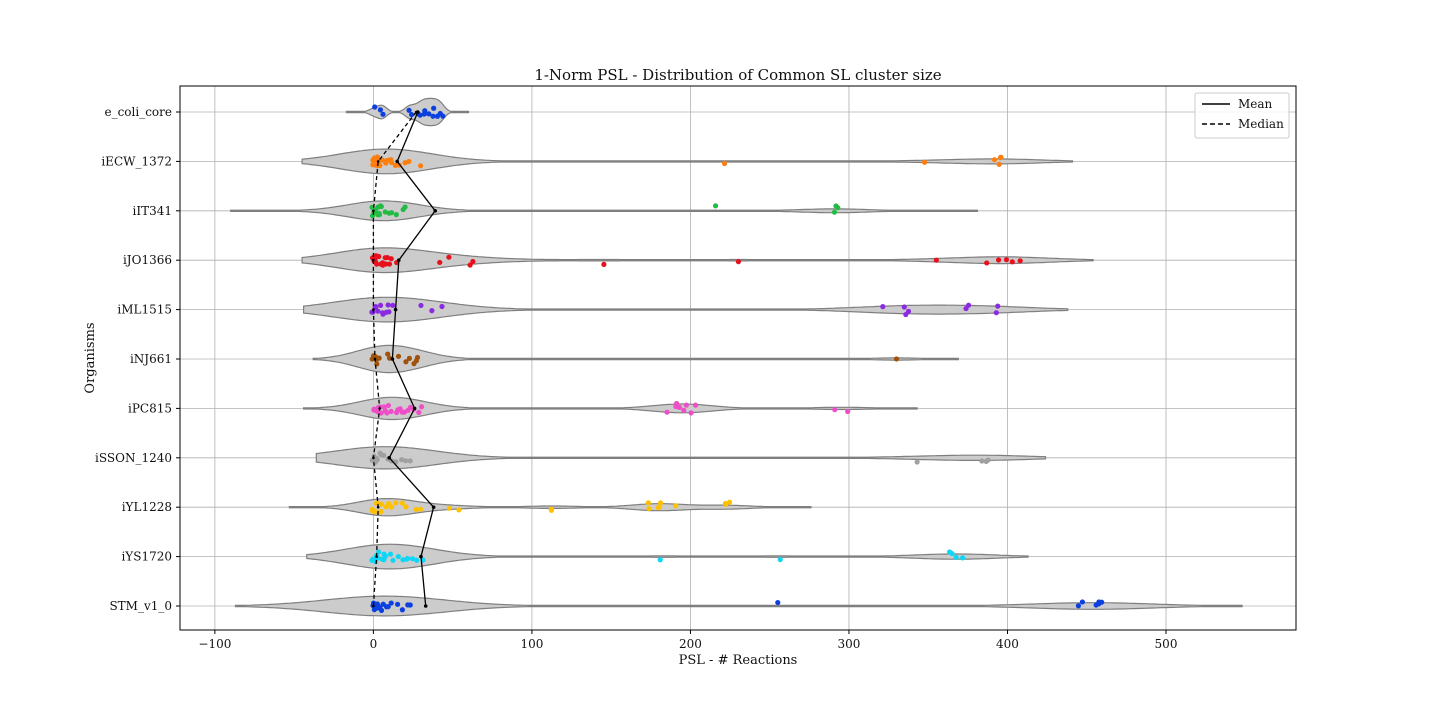  Describe the element at coordinates (1261, 124) in the screenshot. I see `legend-median-label: Median` at that location.